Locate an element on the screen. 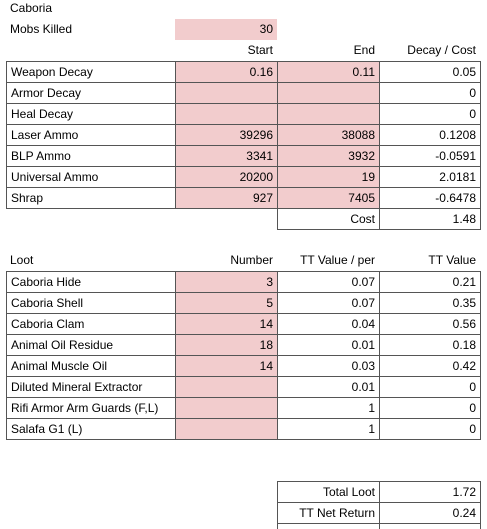 The height and width of the screenshot is (529, 487). cost-value: 1.48 is located at coordinates (430, 219).